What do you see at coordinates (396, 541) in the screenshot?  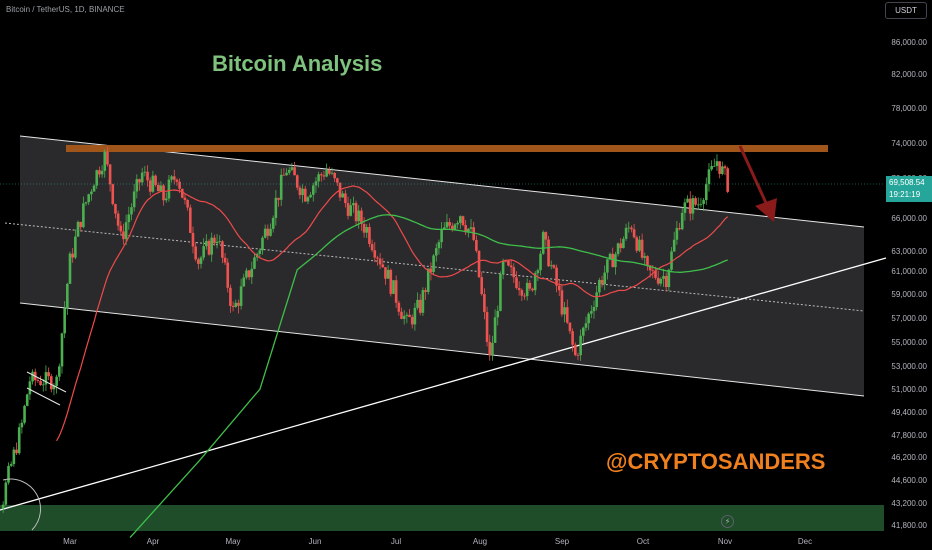 I see `x-tick-label: Jul` at bounding box center [396, 541].